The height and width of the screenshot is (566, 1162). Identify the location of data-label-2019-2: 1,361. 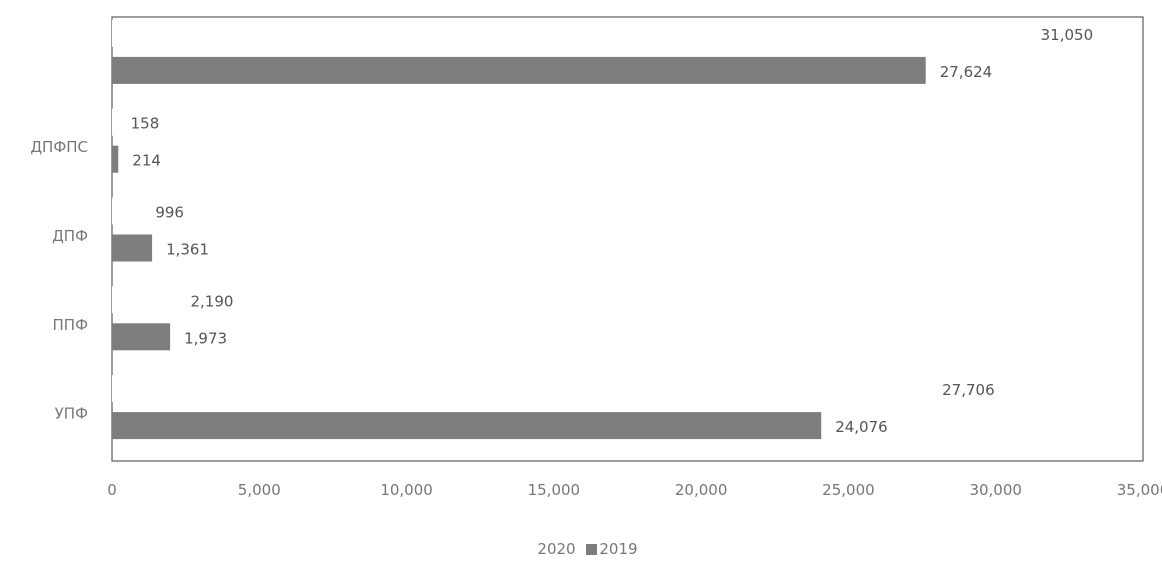
(187, 250).